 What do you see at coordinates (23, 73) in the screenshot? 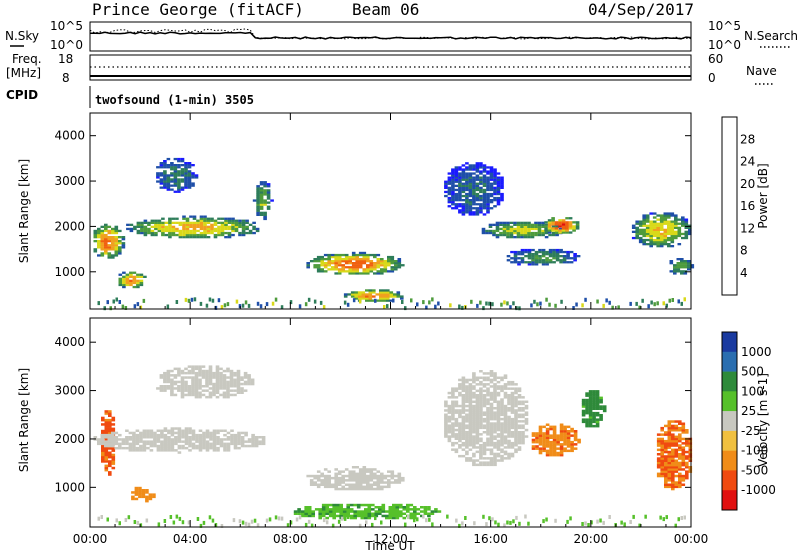
I see `freq-unit-label: [MHz]` at bounding box center [23, 73].